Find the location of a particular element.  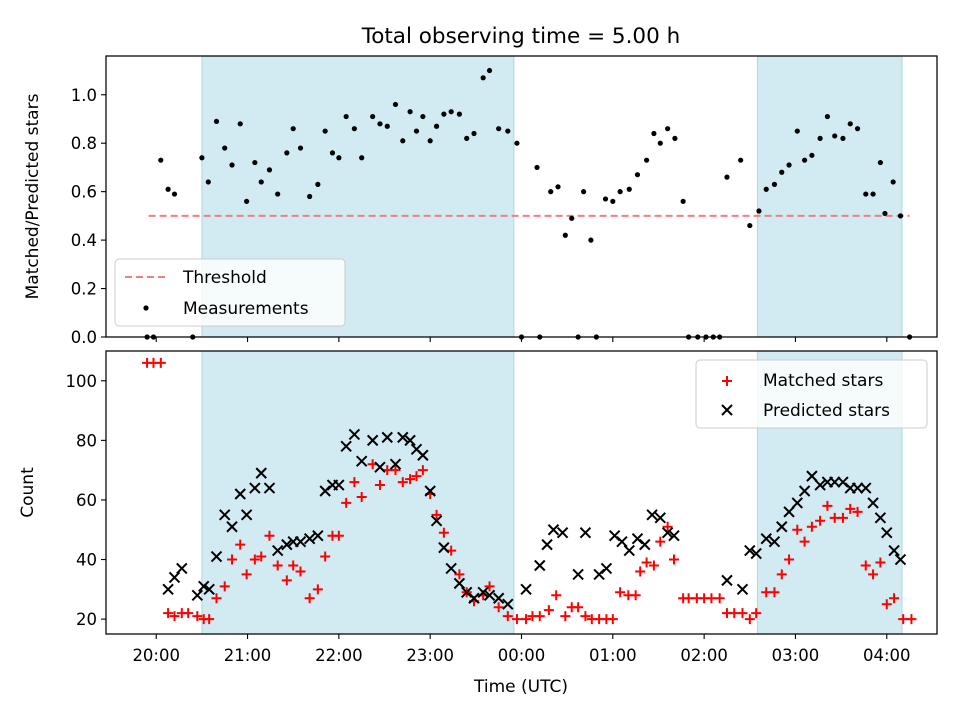

x-tick-label: 01:00 is located at coordinates (613, 655).